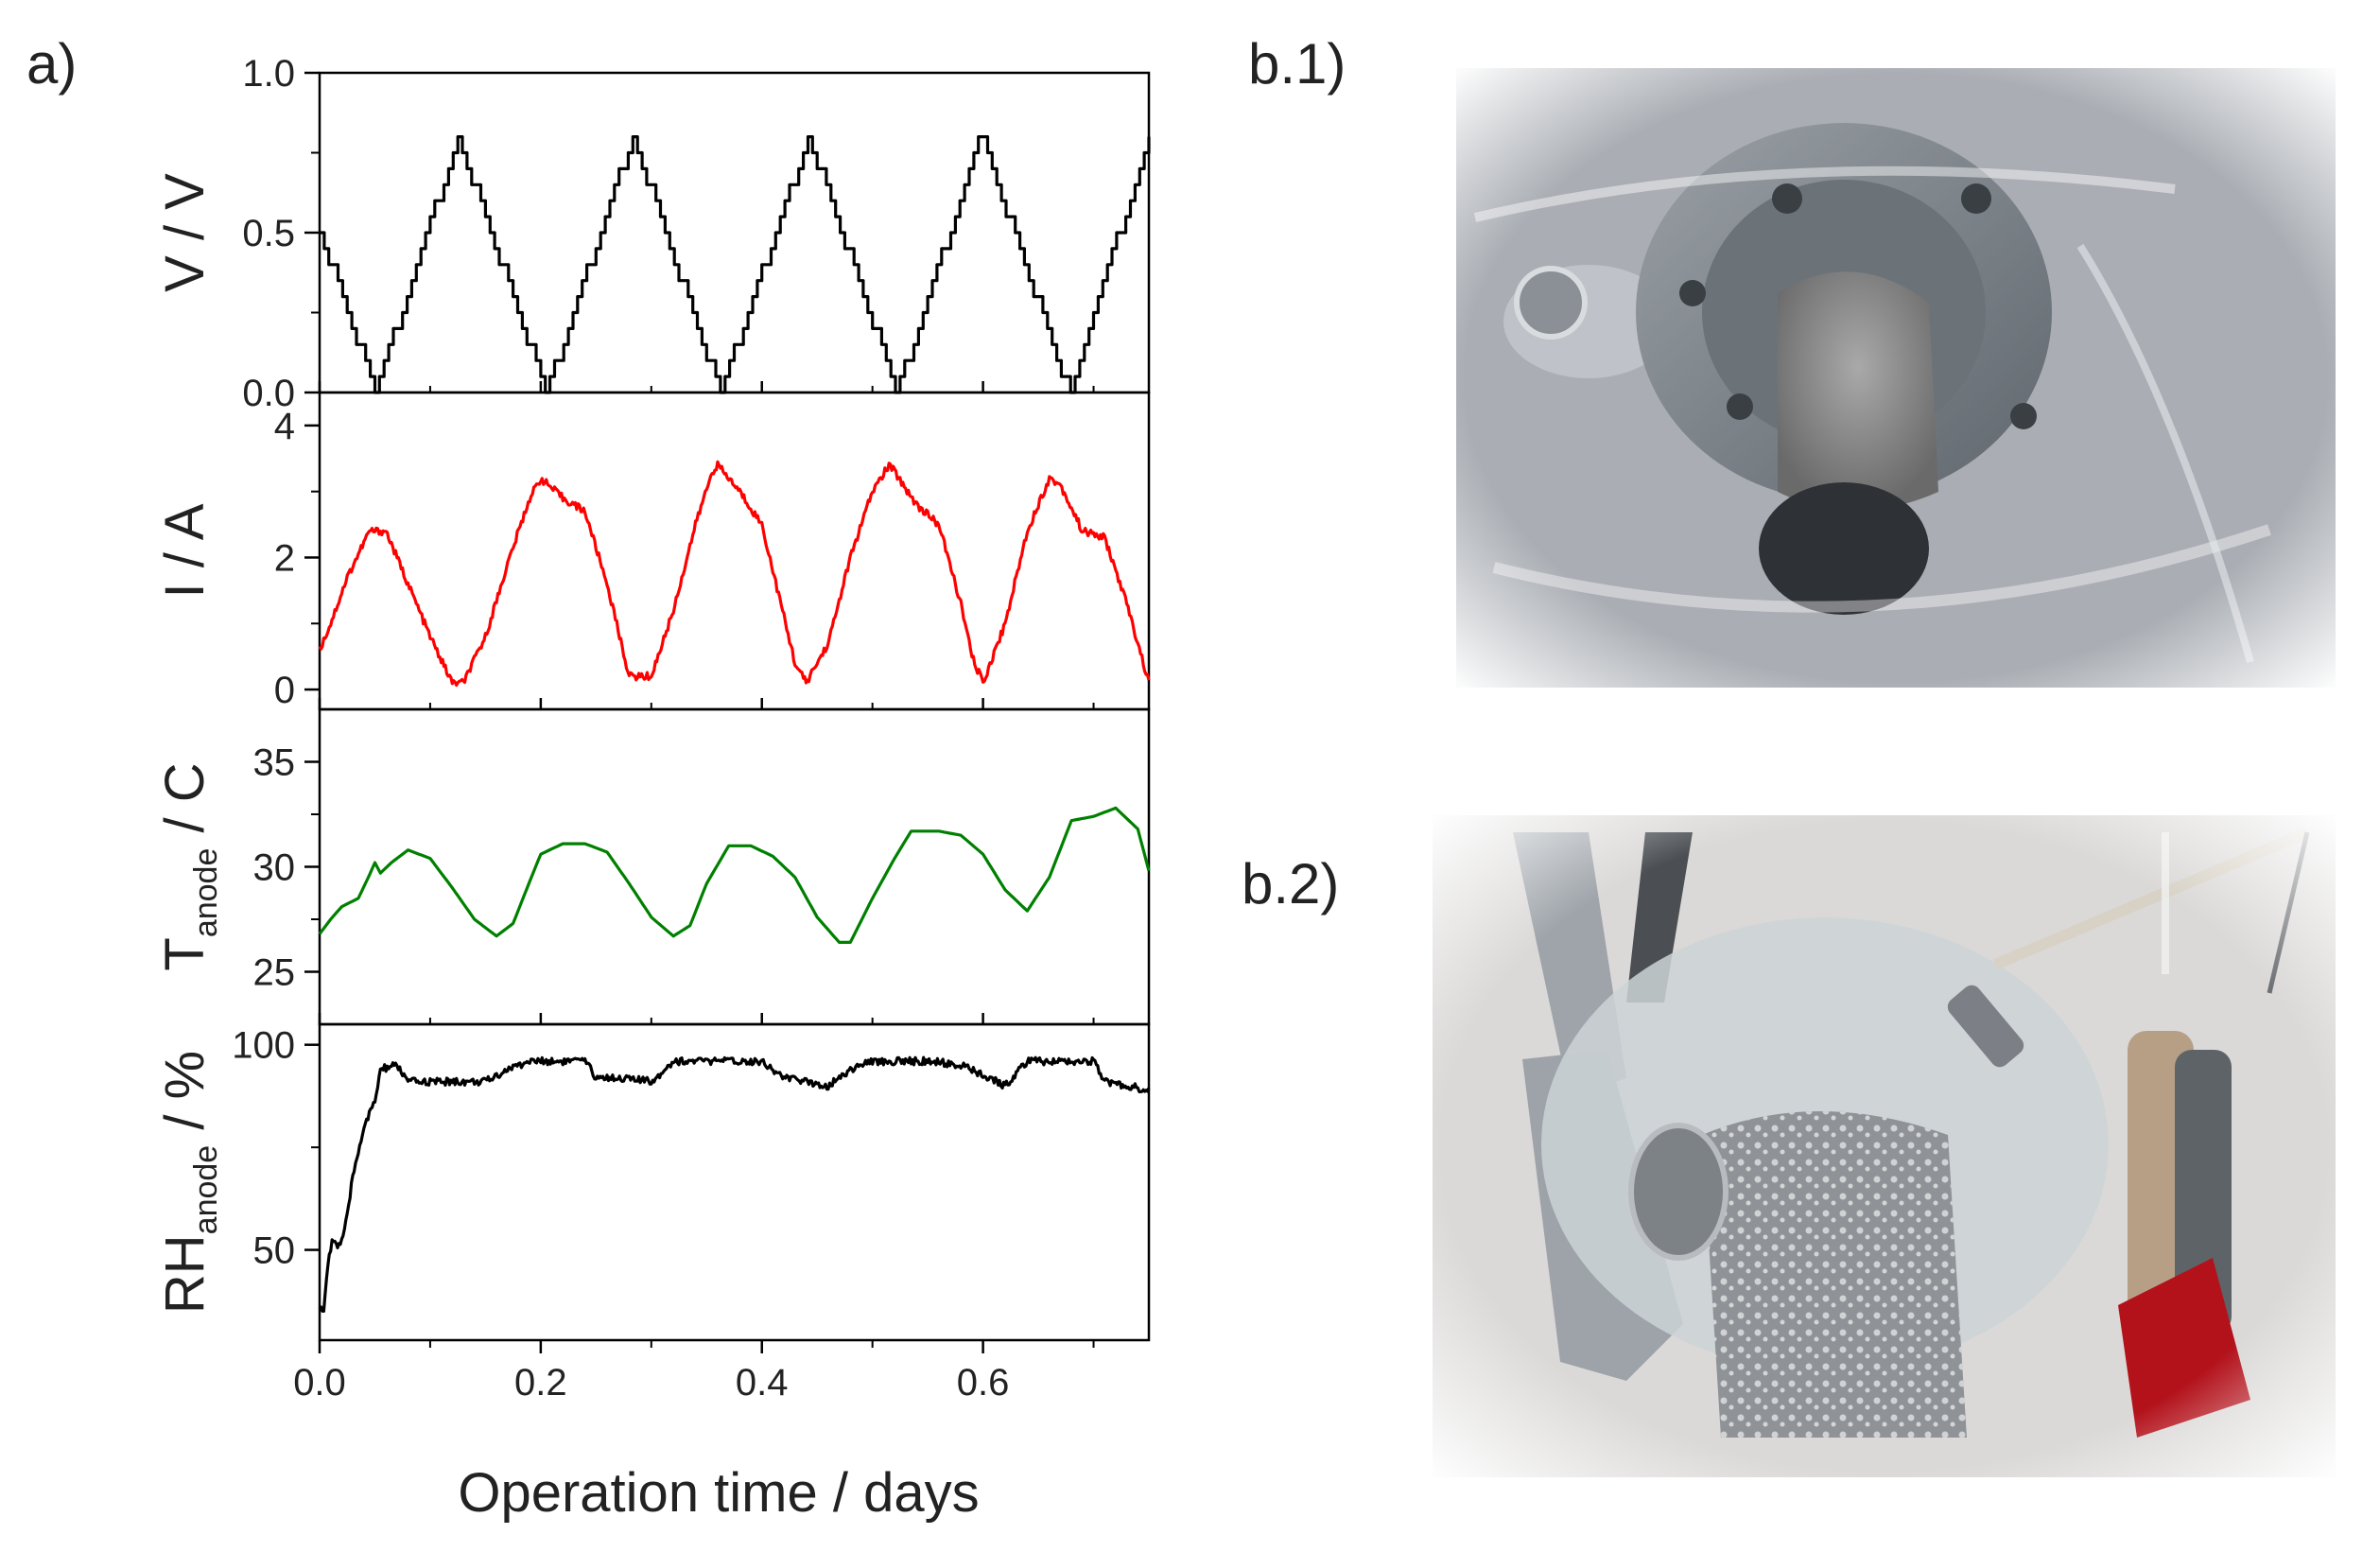 This screenshot has width=2380, height=1552. I want to click on y-tick-label: 0.0, so click(268, 393).